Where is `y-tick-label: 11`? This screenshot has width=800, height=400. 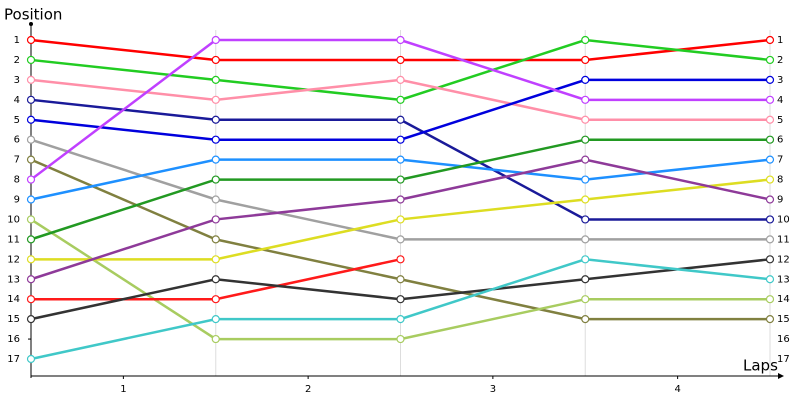 y-tick-label: 11 is located at coordinates (13, 239).